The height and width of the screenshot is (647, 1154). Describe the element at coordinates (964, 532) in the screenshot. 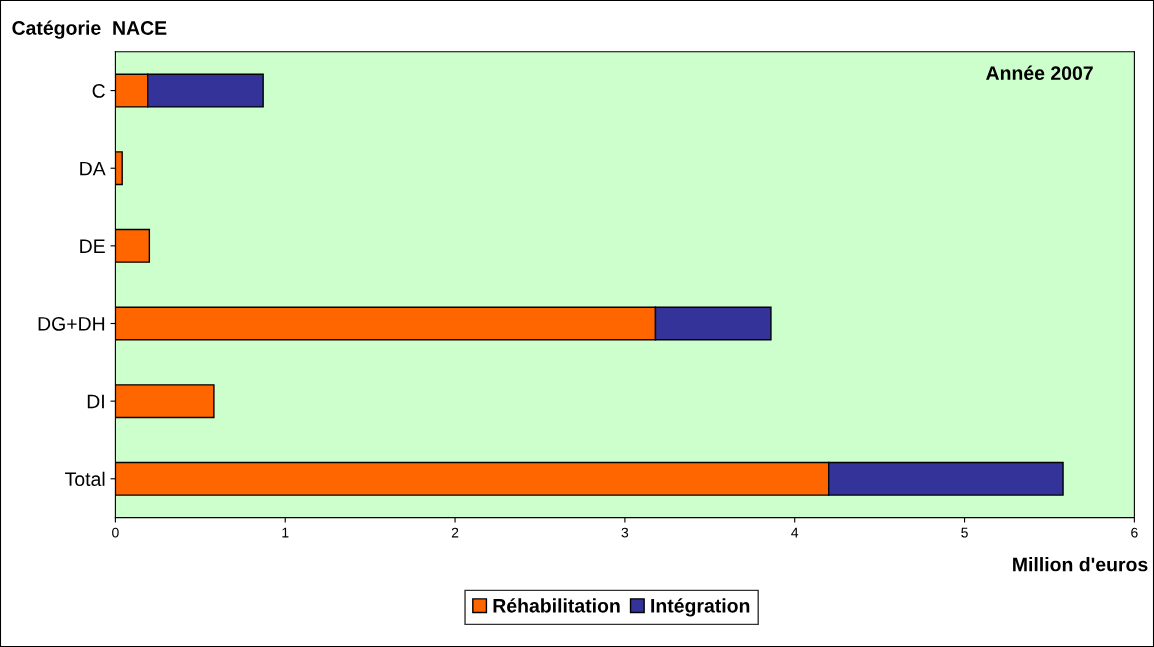

I see `x-tick-label: 5` at that location.